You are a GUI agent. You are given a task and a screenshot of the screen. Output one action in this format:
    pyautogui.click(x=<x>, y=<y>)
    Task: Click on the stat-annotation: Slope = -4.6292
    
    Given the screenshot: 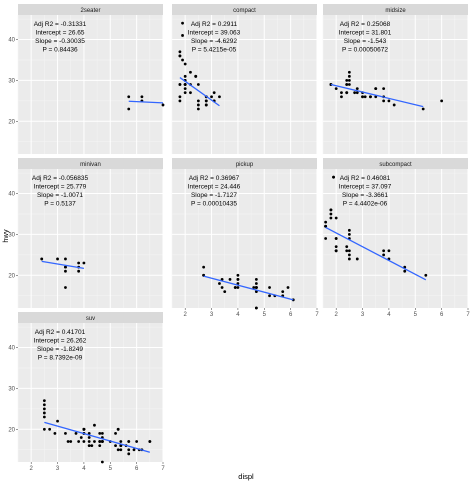 What is the action you would take?
    pyautogui.click(x=214, y=41)
    